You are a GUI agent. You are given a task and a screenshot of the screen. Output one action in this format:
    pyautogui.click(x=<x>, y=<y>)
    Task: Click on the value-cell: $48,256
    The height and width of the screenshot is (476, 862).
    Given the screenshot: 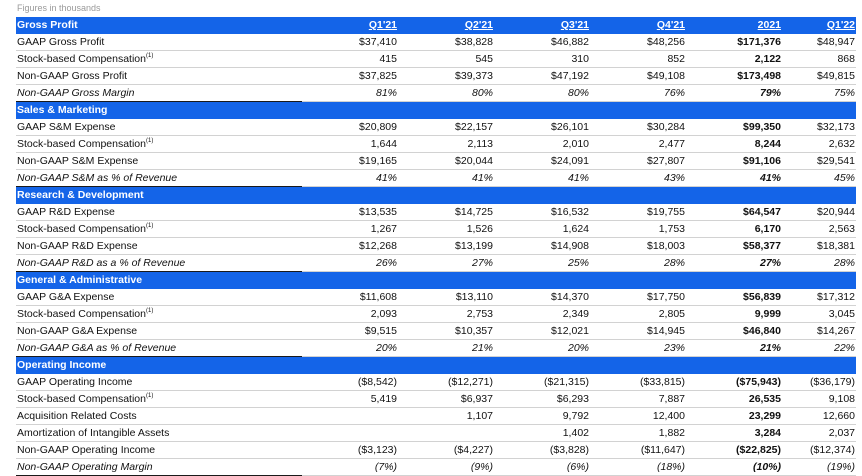 What is the action you would take?
    pyautogui.click(x=638, y=42)
    